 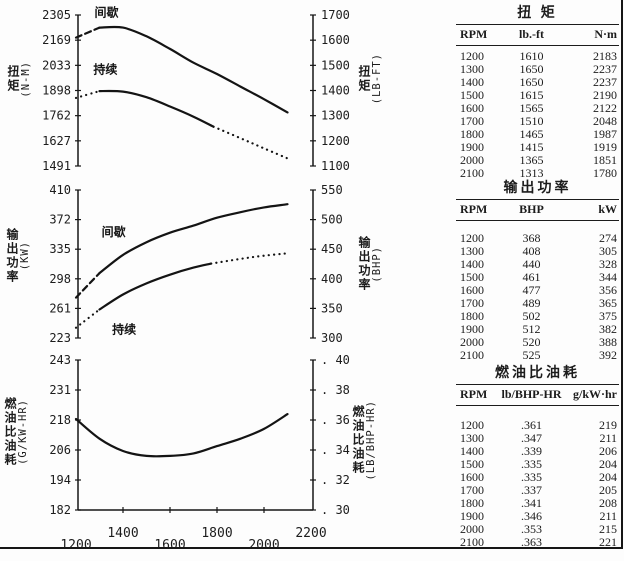 I want to click on rpm-tick-label: 1400, so click(x=122, y=533).